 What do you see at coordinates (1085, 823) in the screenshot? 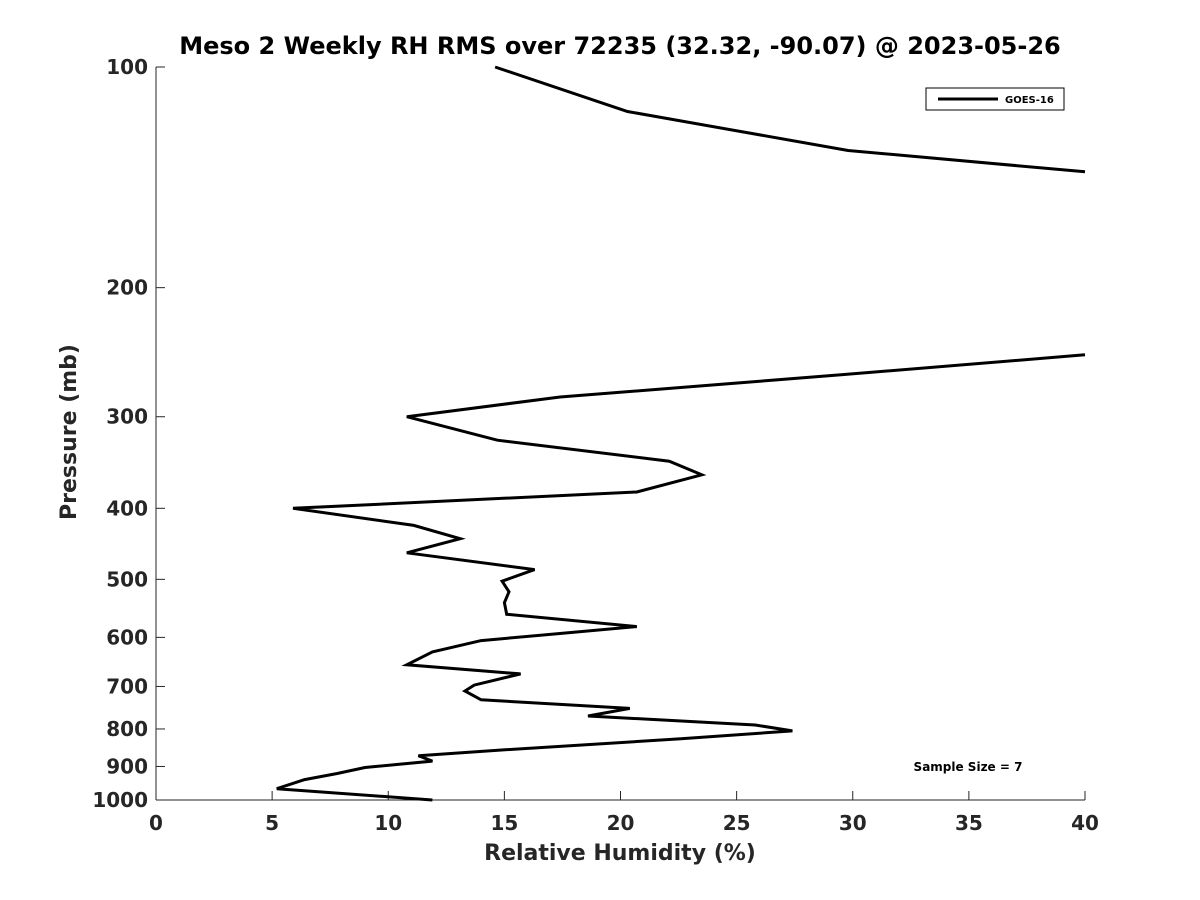
I see `x-tick-label-40: 40` at bounding box center [1085, 823].